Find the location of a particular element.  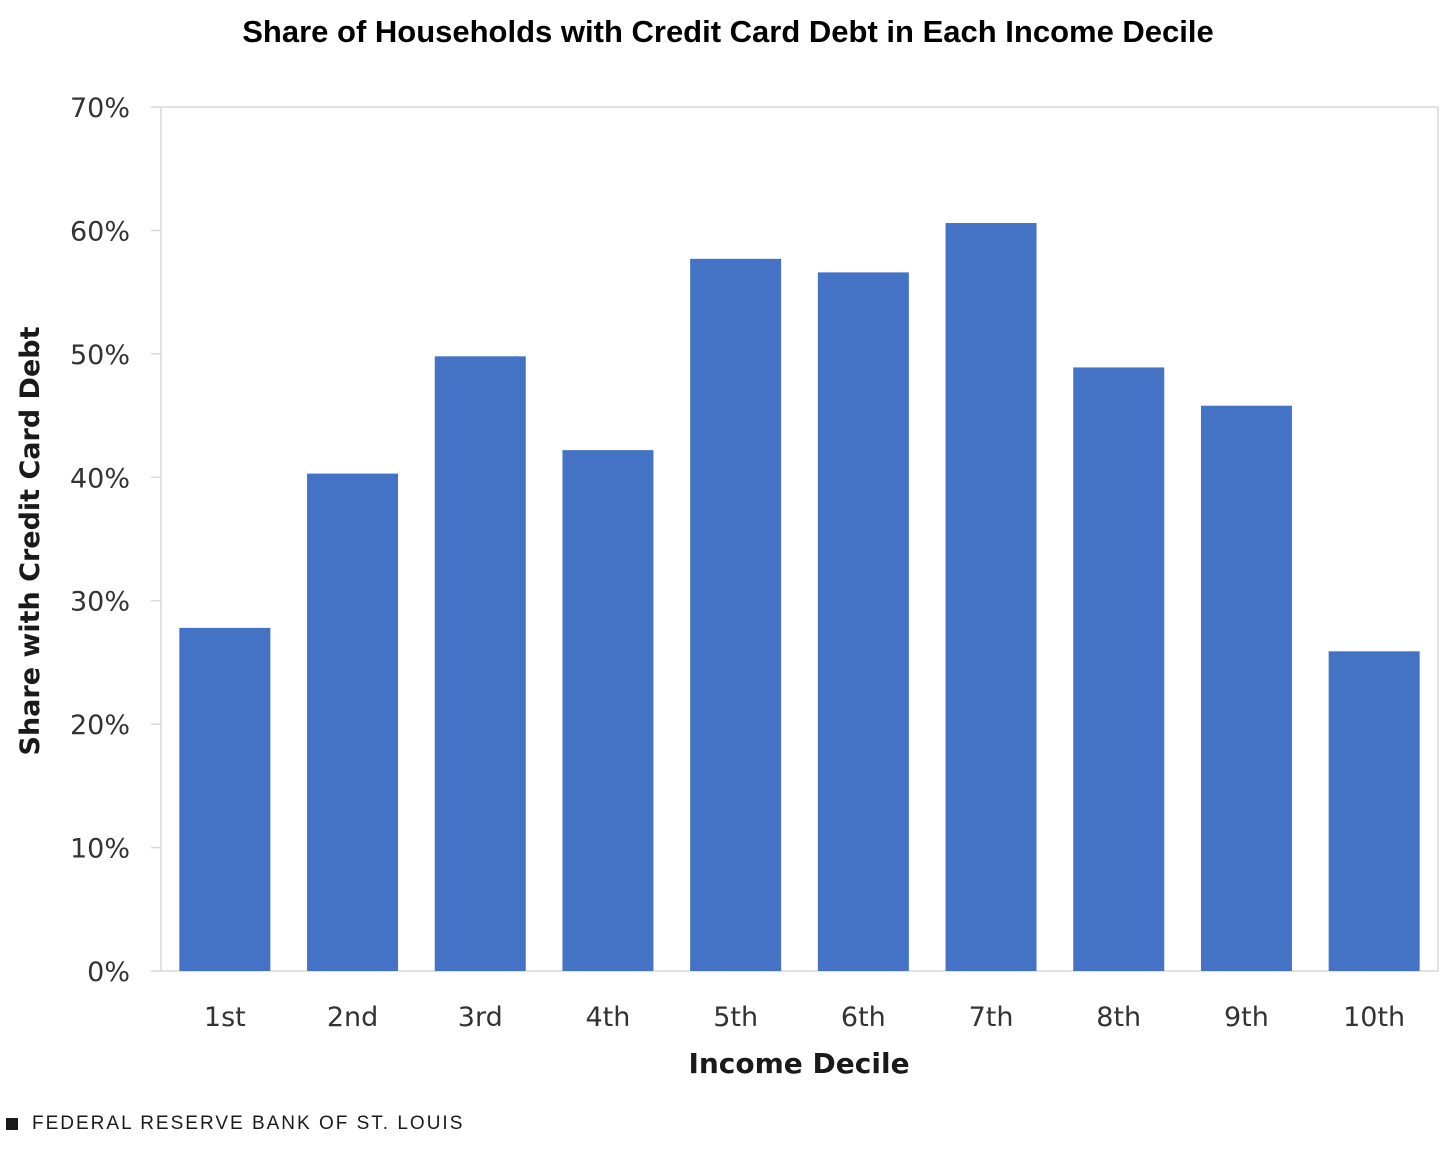

footer-source-text: FEDERAL RESERVE BANK OF ST. LOUIS is located at coordinates (248, 1123).